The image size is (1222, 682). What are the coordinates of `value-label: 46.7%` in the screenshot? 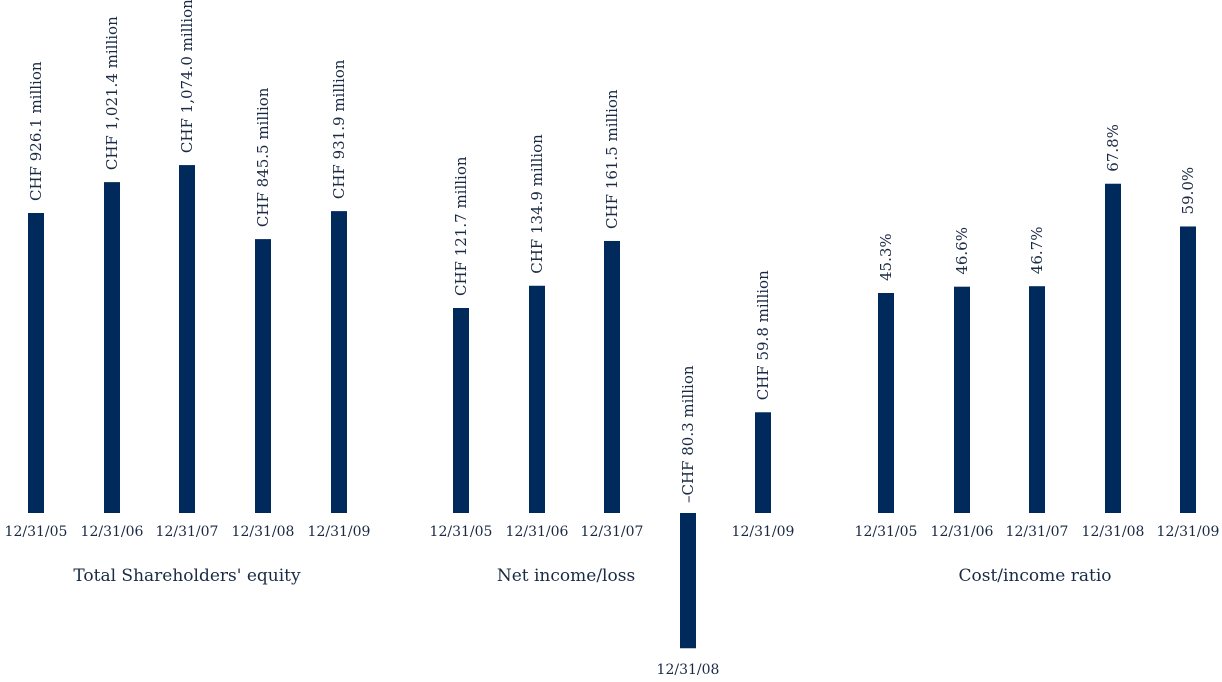 It's located at (1037, 251).